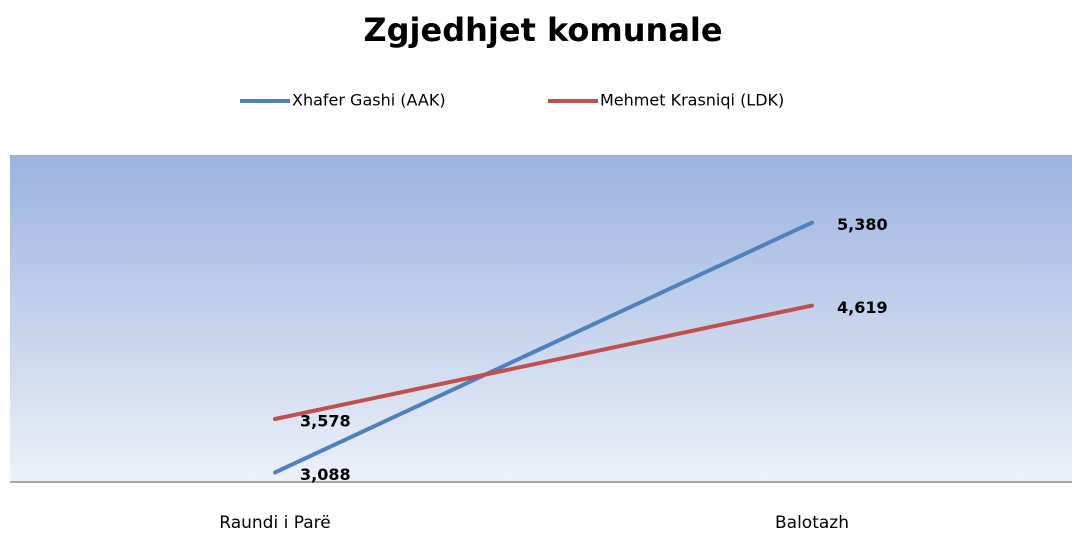  Describe the element at coordinates (542, 30) in the screenshot. I see `chart-title: Zgjedhjet komunale` at that location.